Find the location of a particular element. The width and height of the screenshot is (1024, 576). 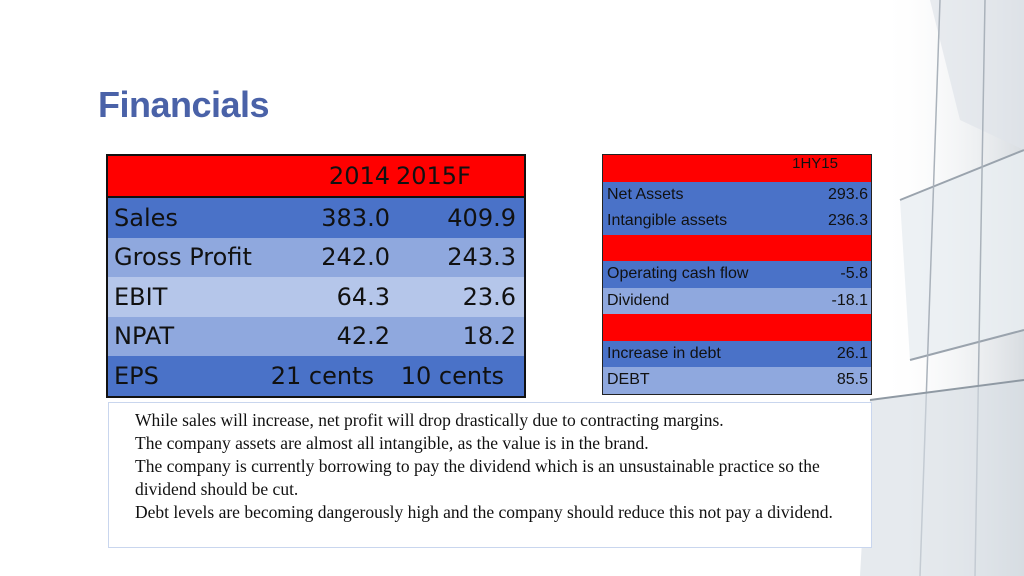

row-label: Operating cash flow is located at coordinates (678, 274).